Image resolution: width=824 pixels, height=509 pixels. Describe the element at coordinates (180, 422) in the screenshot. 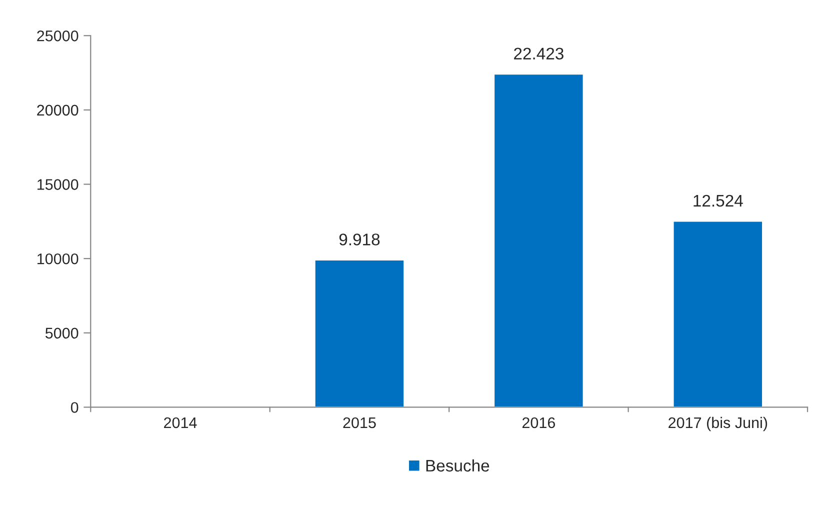

I see `x-tick-label: 2014` at that location.